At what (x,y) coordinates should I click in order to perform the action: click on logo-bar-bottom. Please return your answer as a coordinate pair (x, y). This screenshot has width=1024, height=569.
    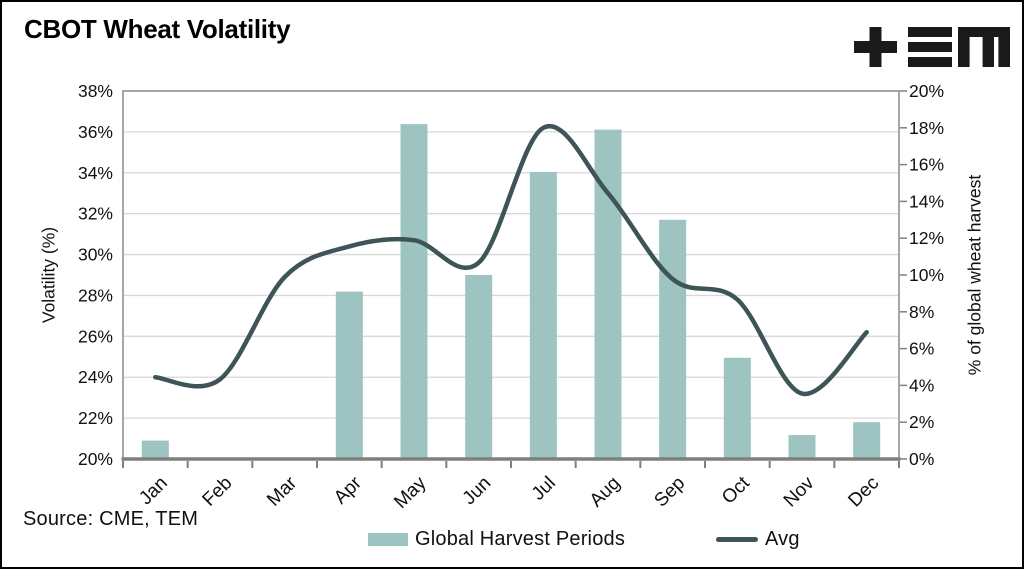
    Looking at the image, I should click on (930, 62).